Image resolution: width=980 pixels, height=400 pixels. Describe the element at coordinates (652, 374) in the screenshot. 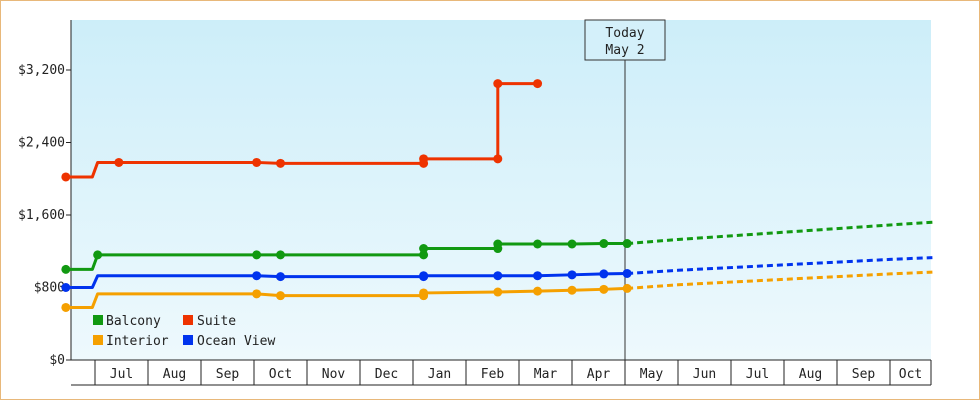

I see `x-tick-label: May` at that location.